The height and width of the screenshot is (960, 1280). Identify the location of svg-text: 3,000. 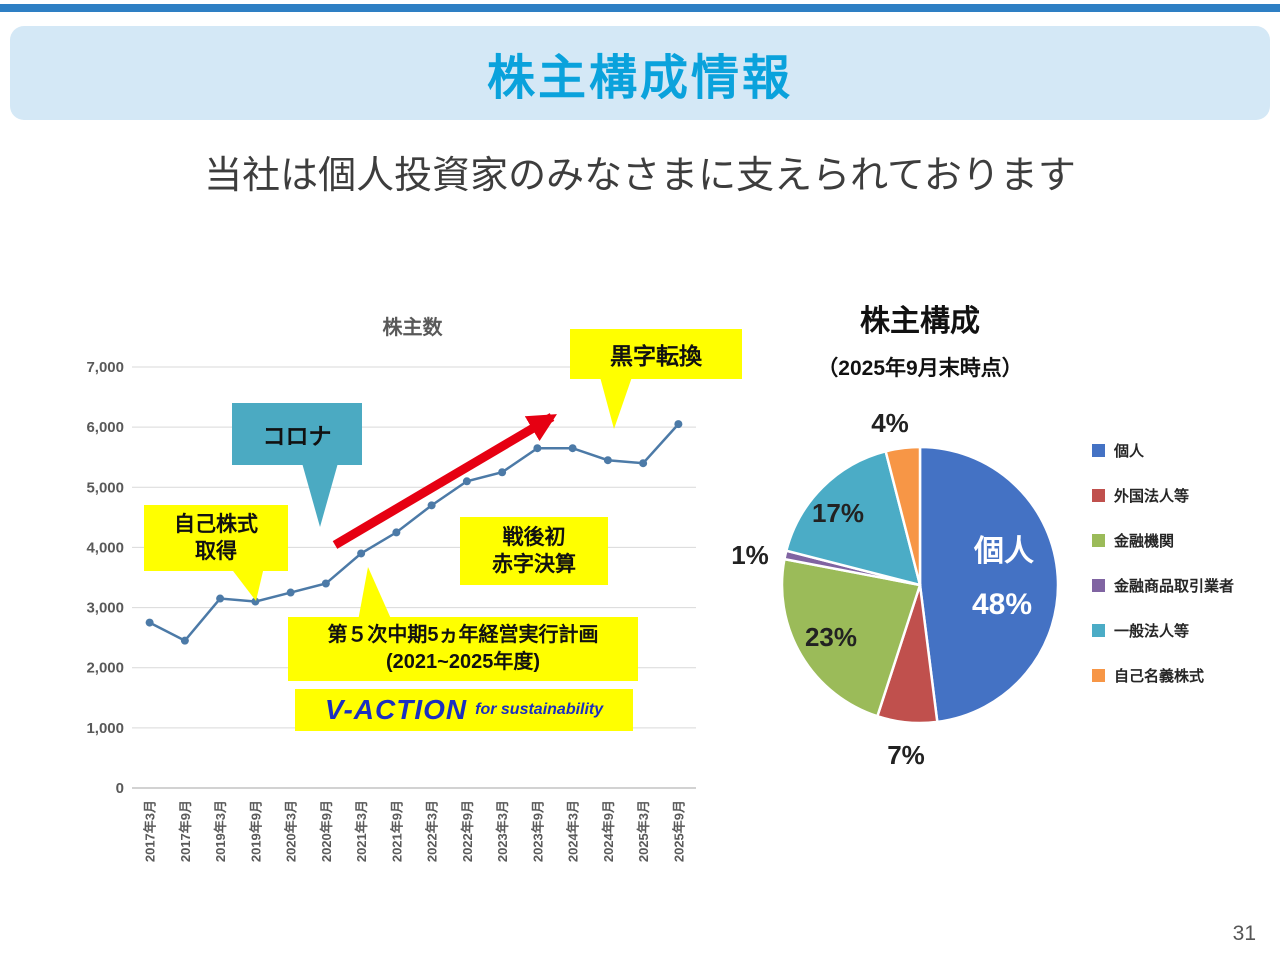
(105, 608).